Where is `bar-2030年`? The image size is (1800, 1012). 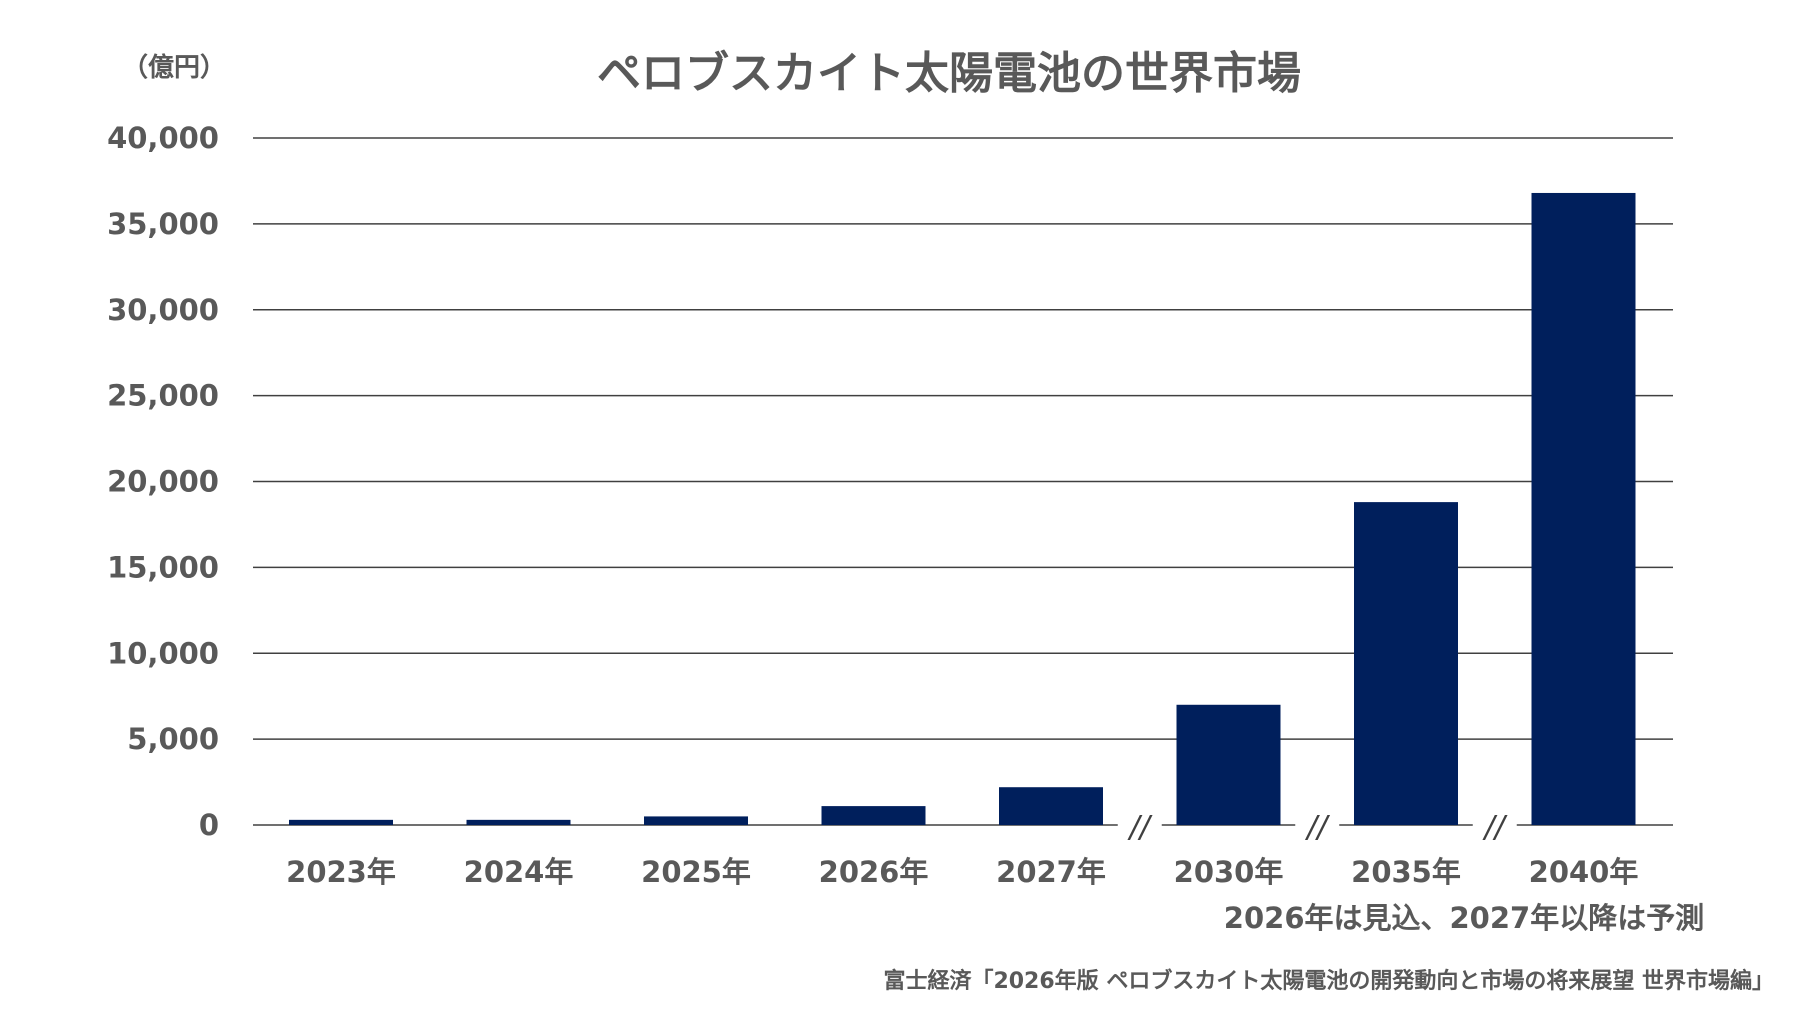
bar-2030年 is located at coordinates (1228, 764).